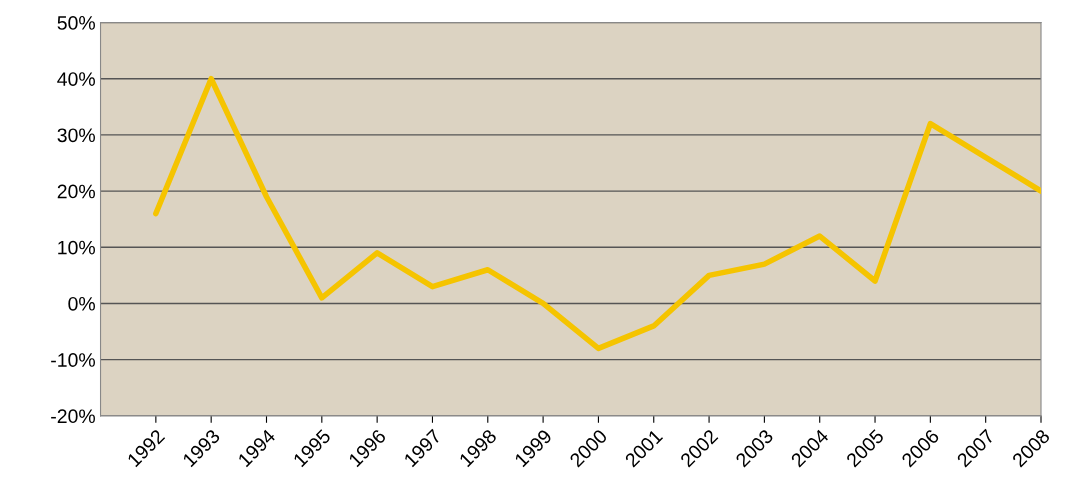  I want to click on y-tick-label: 40%, so click(76, 79).